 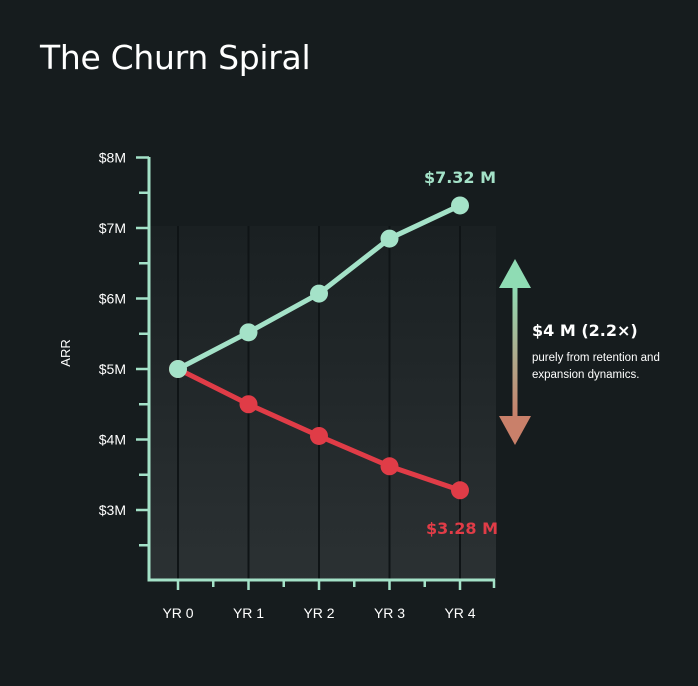 What do you see at coordinates (112, 228) in the screenshot?
I see `y-tick-label: $7M` at bounding box center [112, 228].